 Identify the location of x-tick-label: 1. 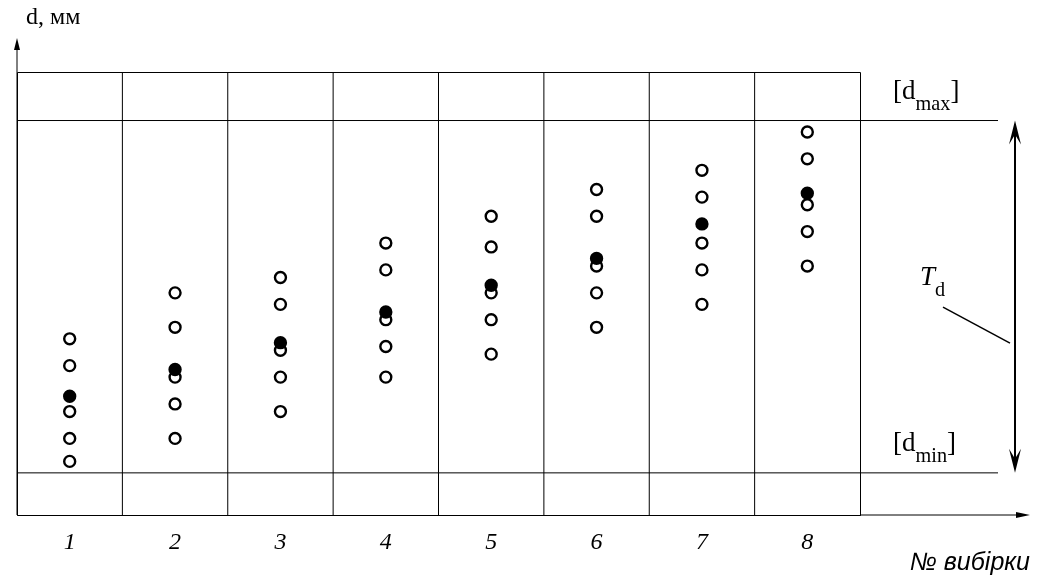
(69, 540).